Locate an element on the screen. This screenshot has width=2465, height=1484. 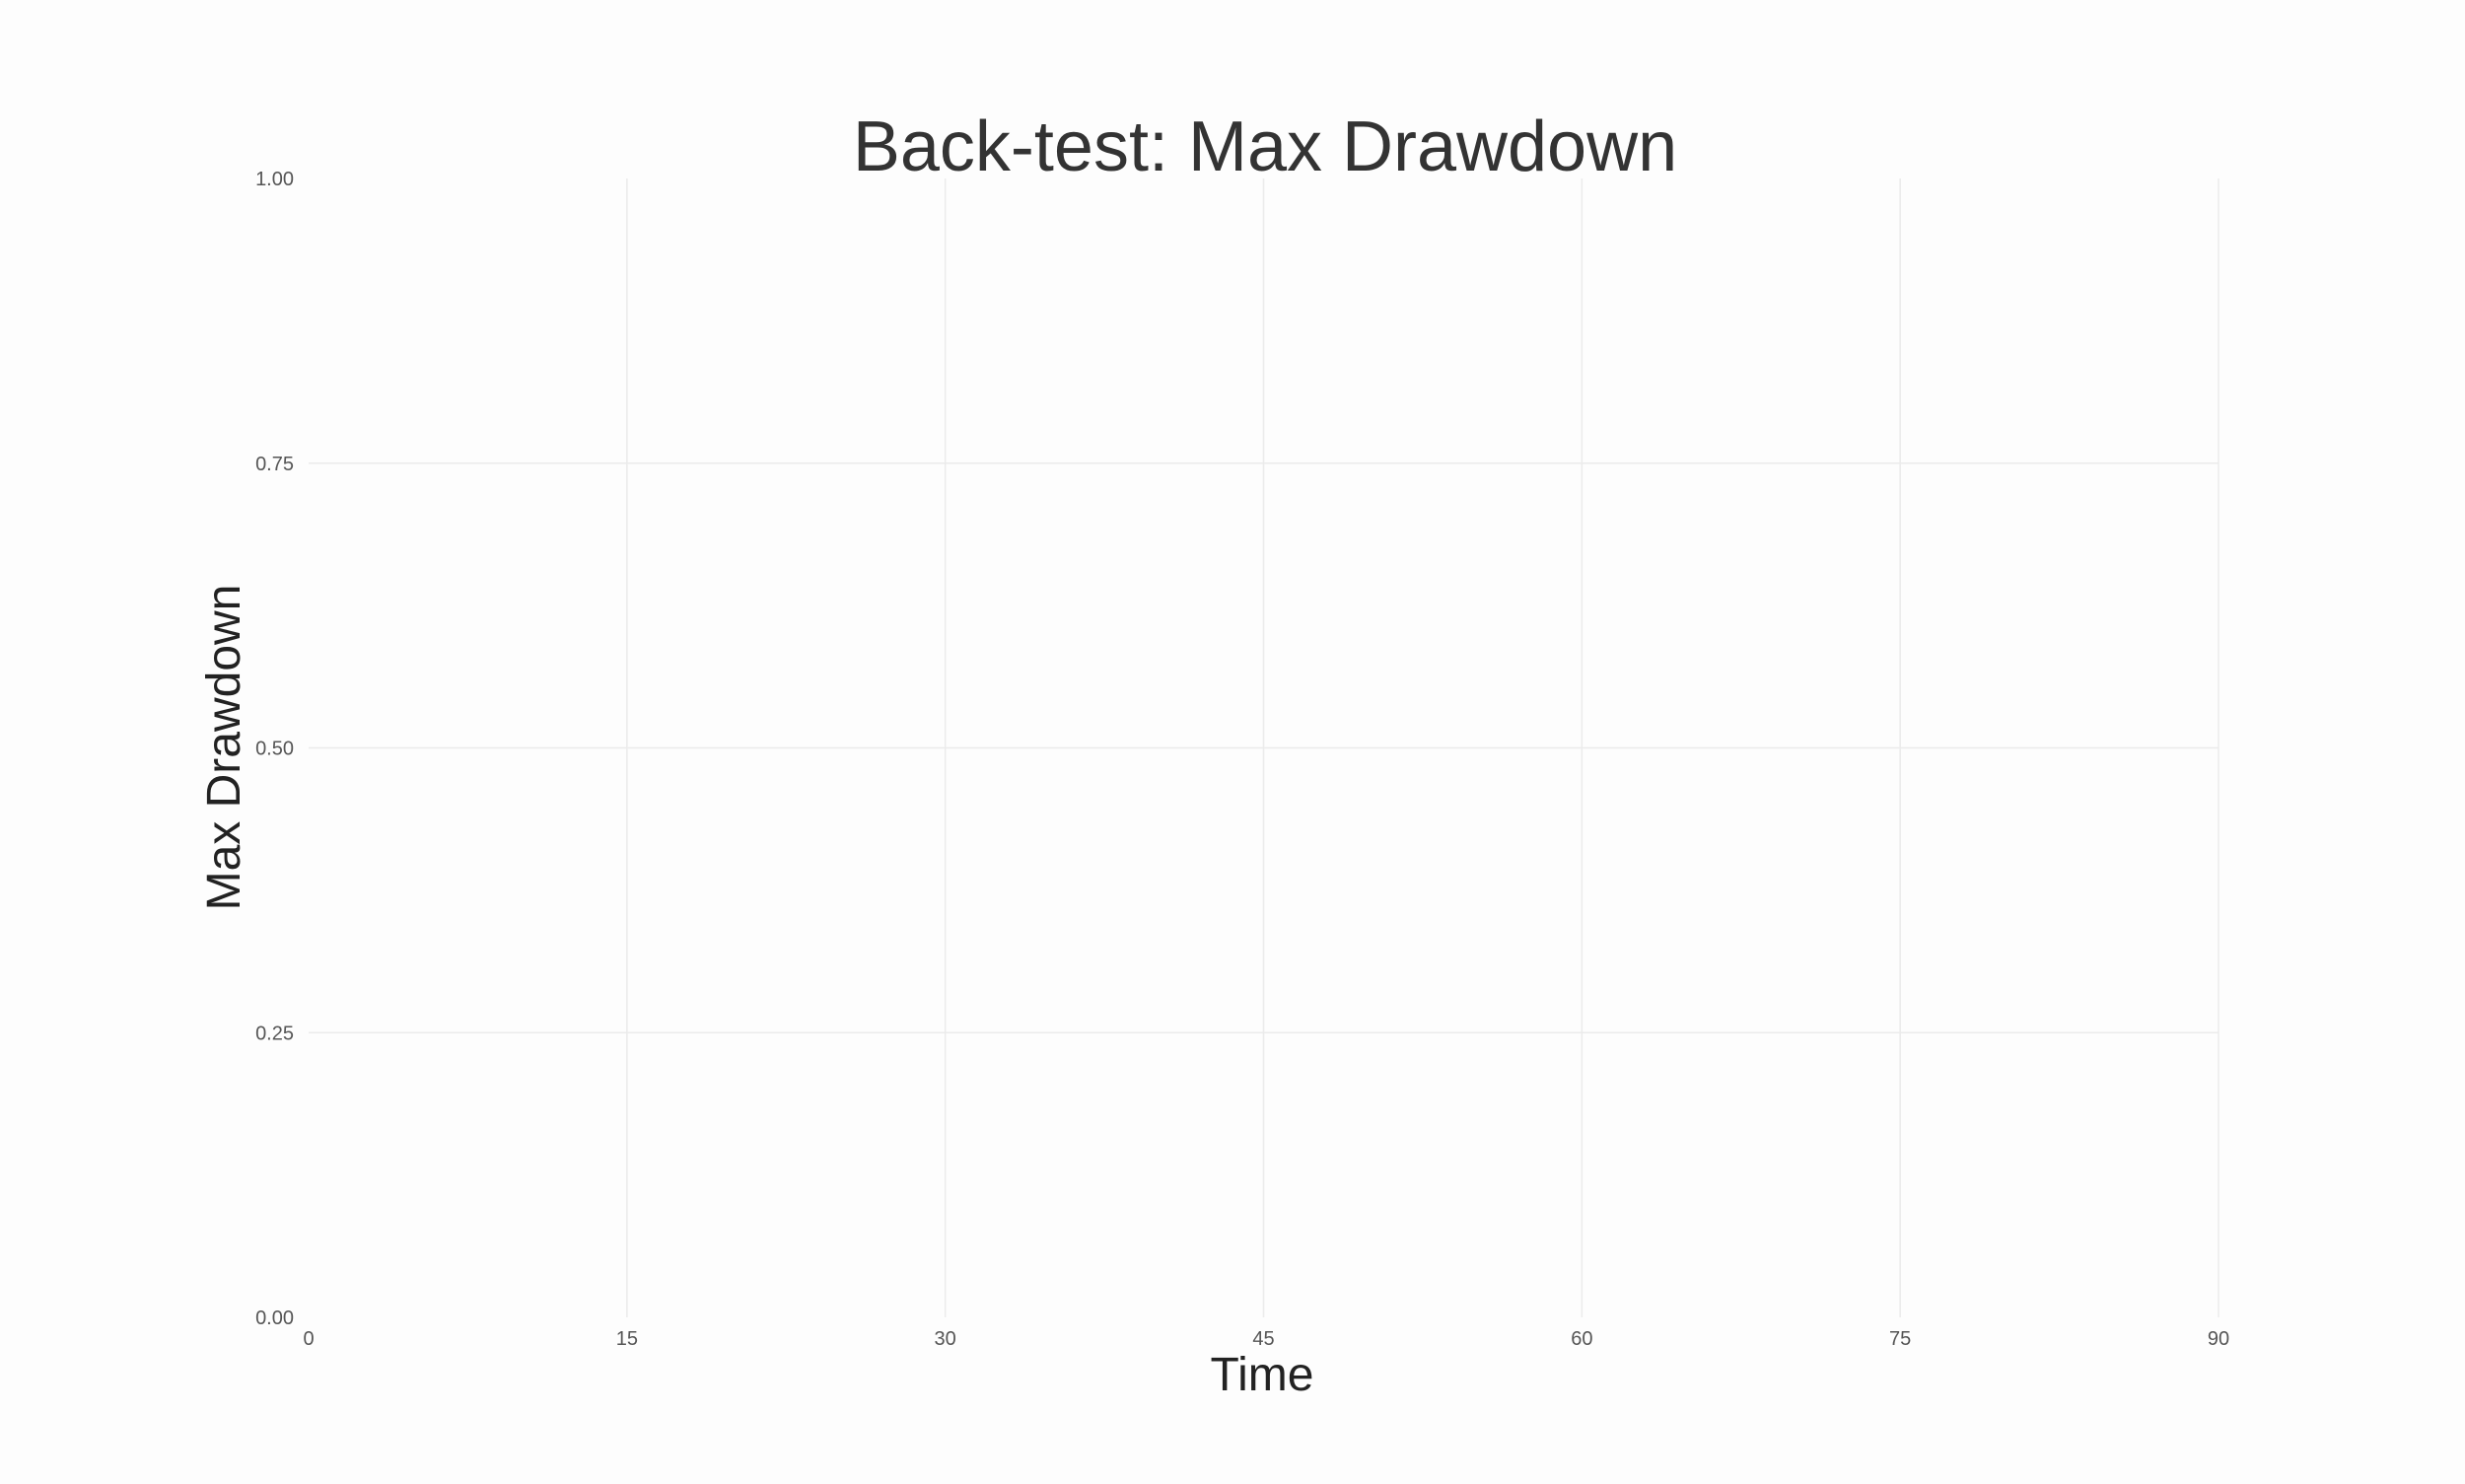
x-axis-label: Time is located at coordinates (1262, 1375).